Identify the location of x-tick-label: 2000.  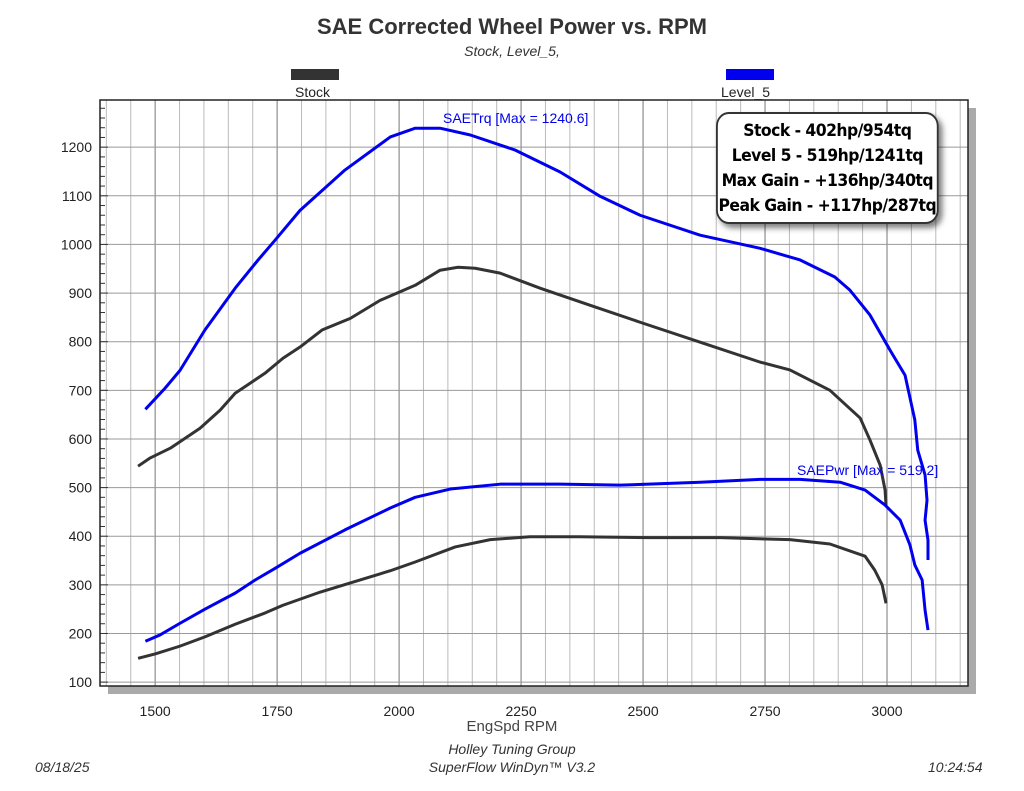
(399, 711).